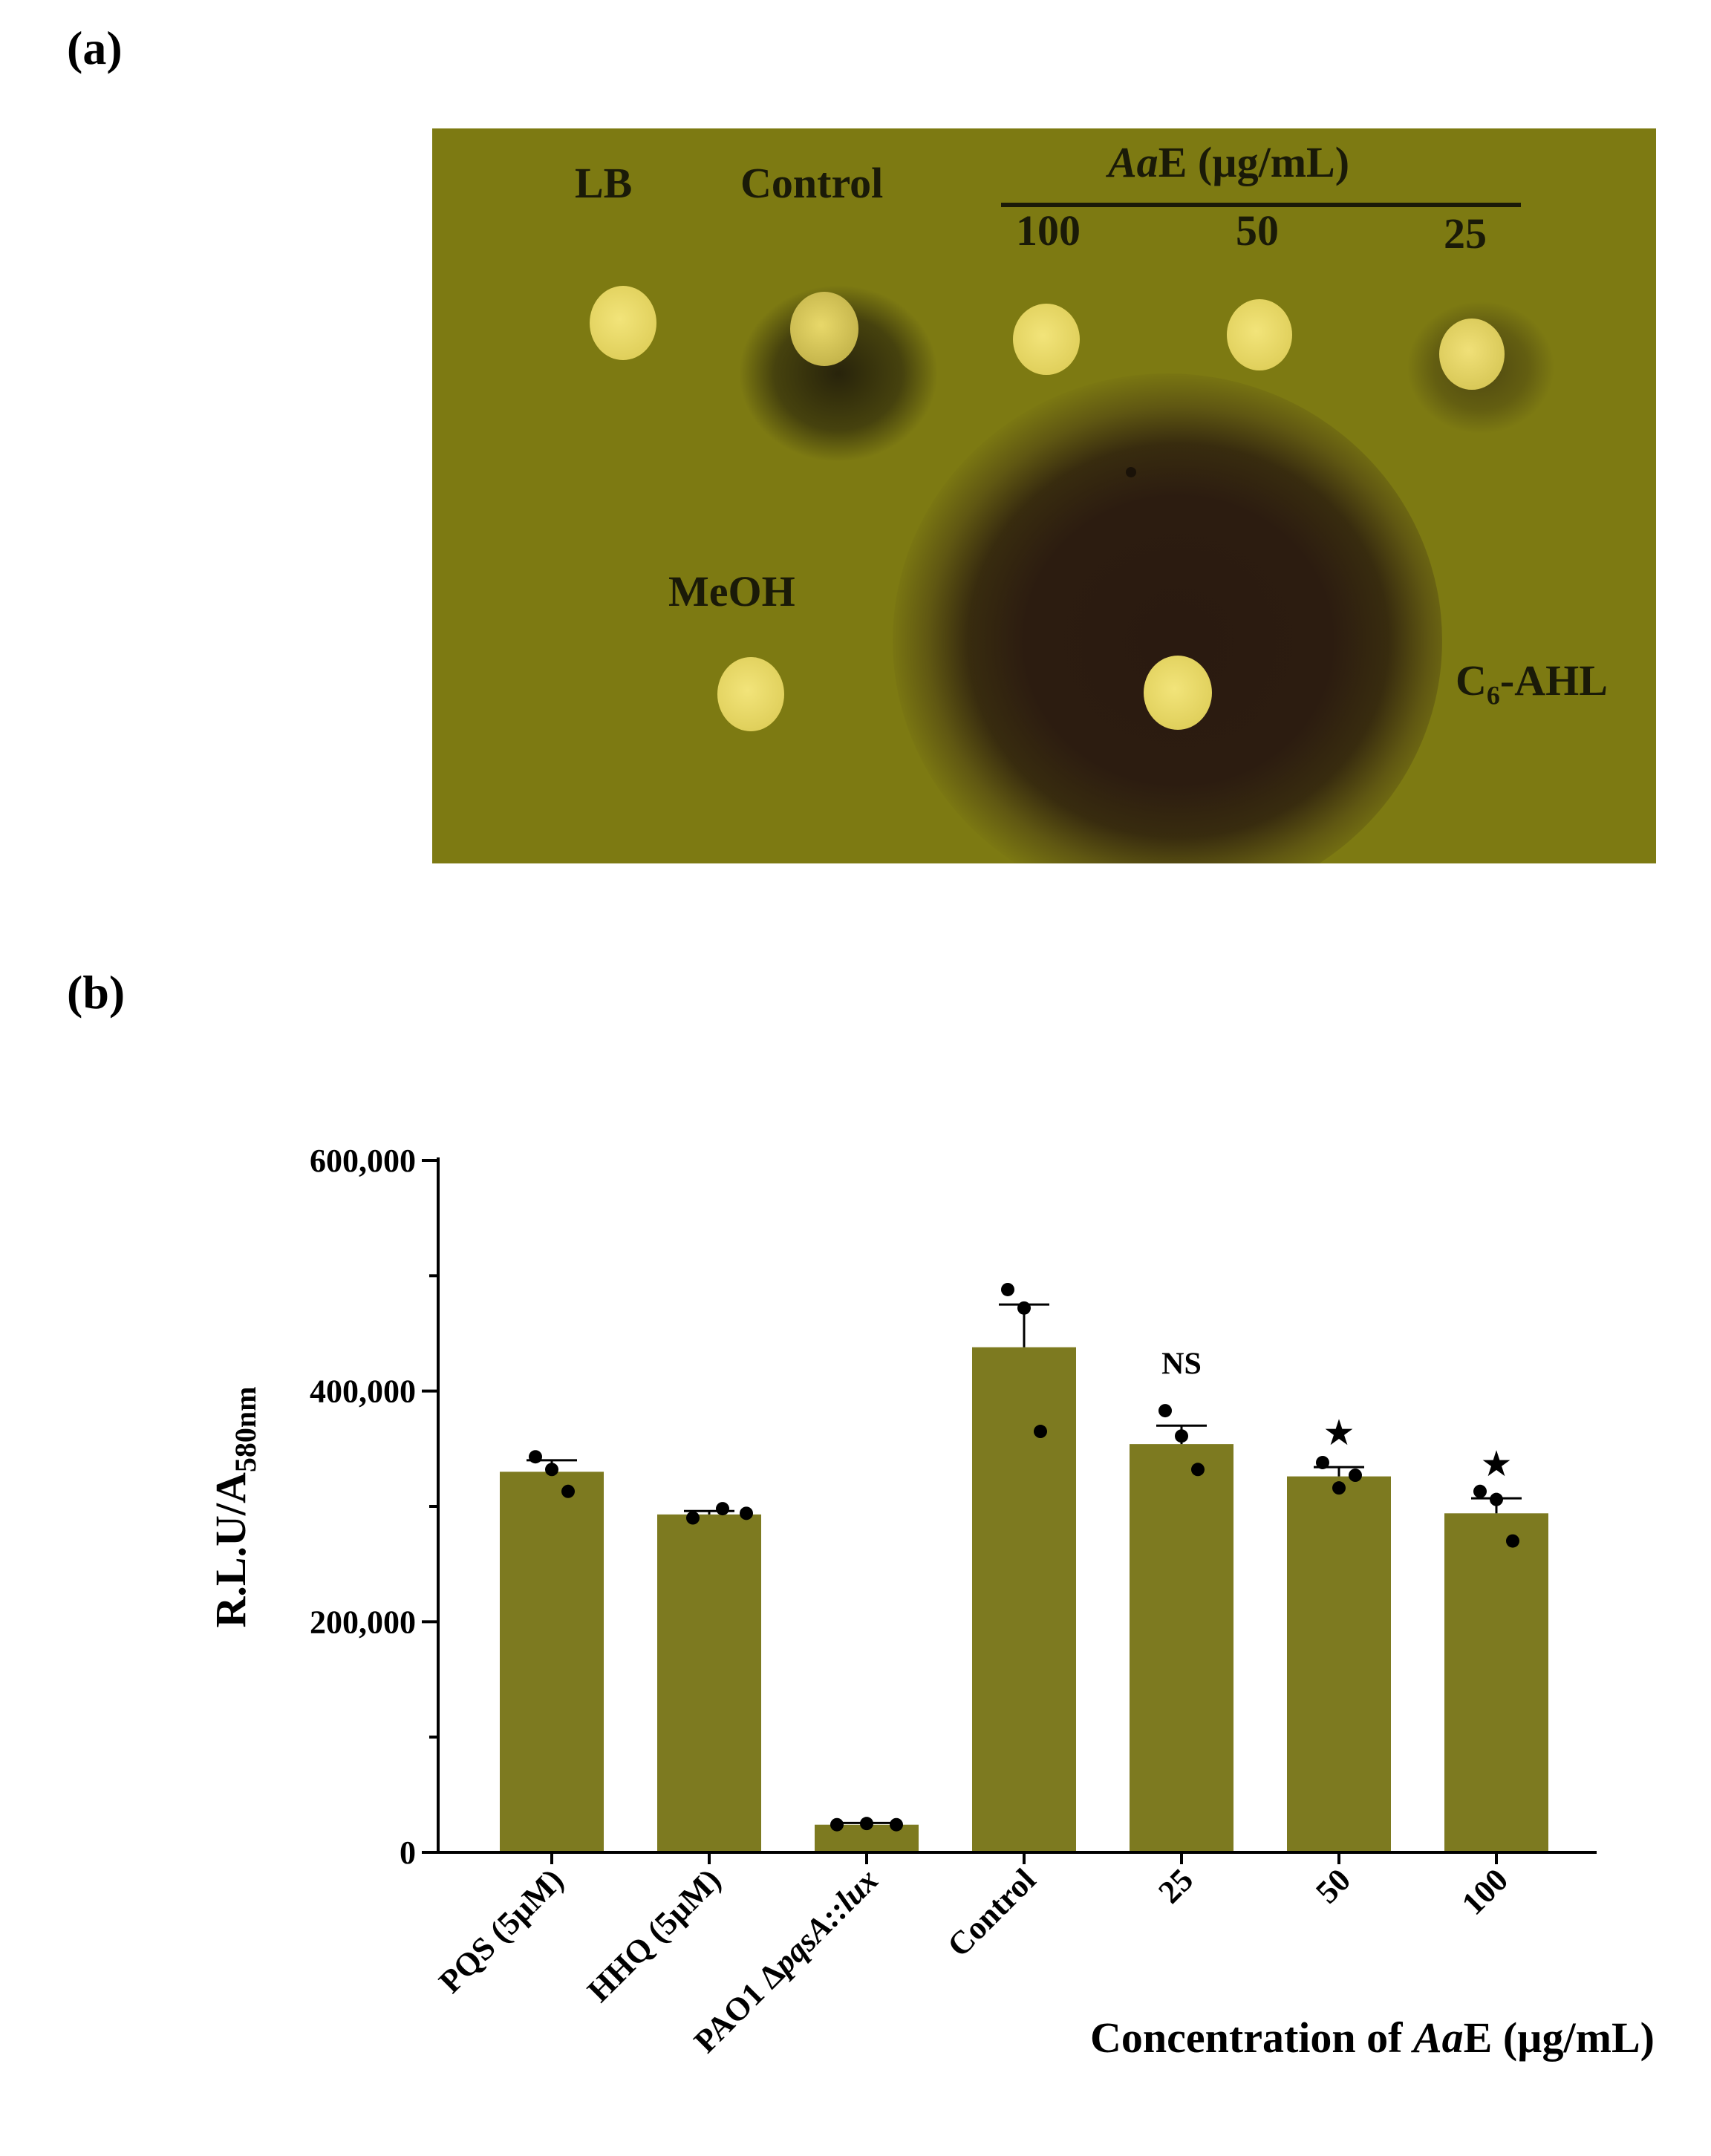 This screenshot has width=1711, height=2156. I want to click on significance-label: NS, so click(1181, 1364).